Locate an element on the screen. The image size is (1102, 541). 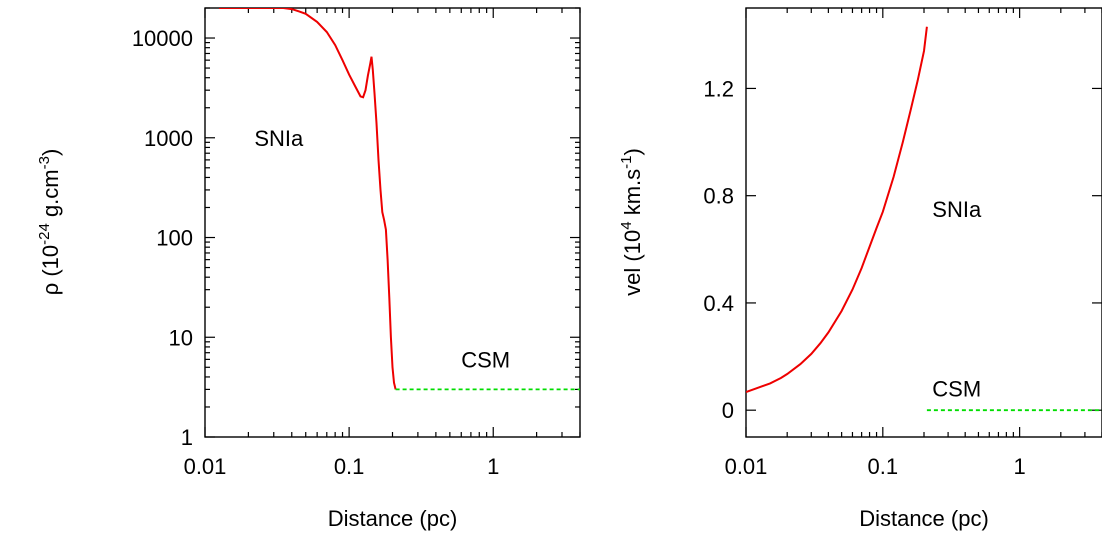
y-axis-title: vel (104 km.s-1) is located at coordinates (631, 222).